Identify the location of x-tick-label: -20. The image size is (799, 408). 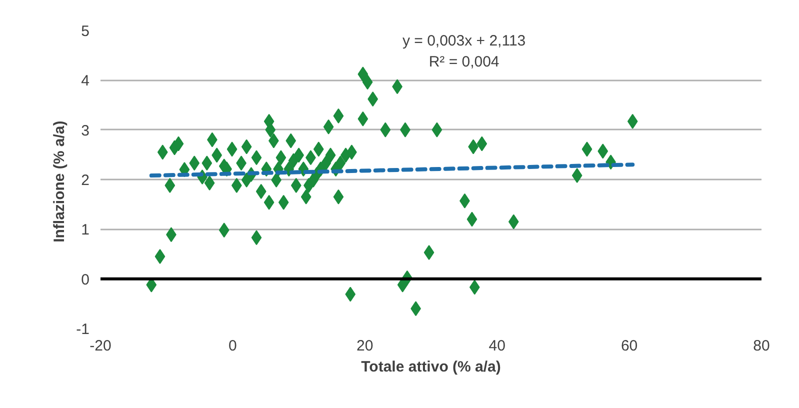
(101, 346).